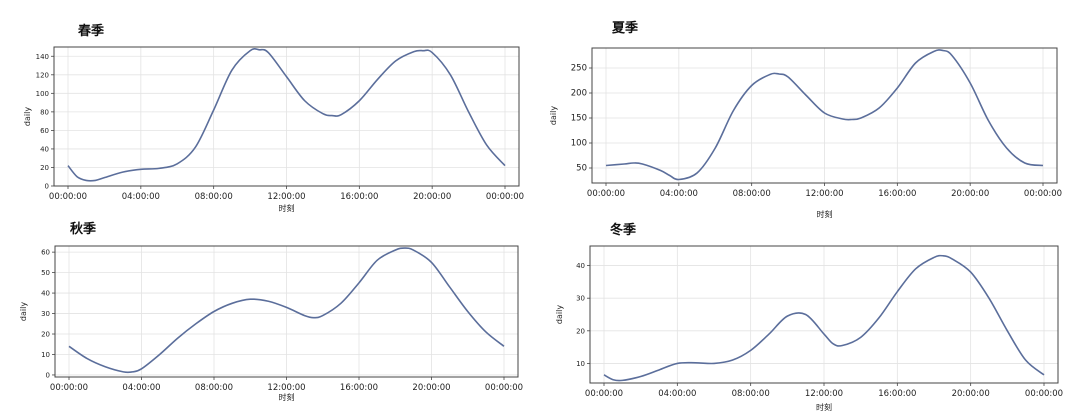 The image size is (1080, 418). I want to click on y-tick-label: 250, so click(579, 69).